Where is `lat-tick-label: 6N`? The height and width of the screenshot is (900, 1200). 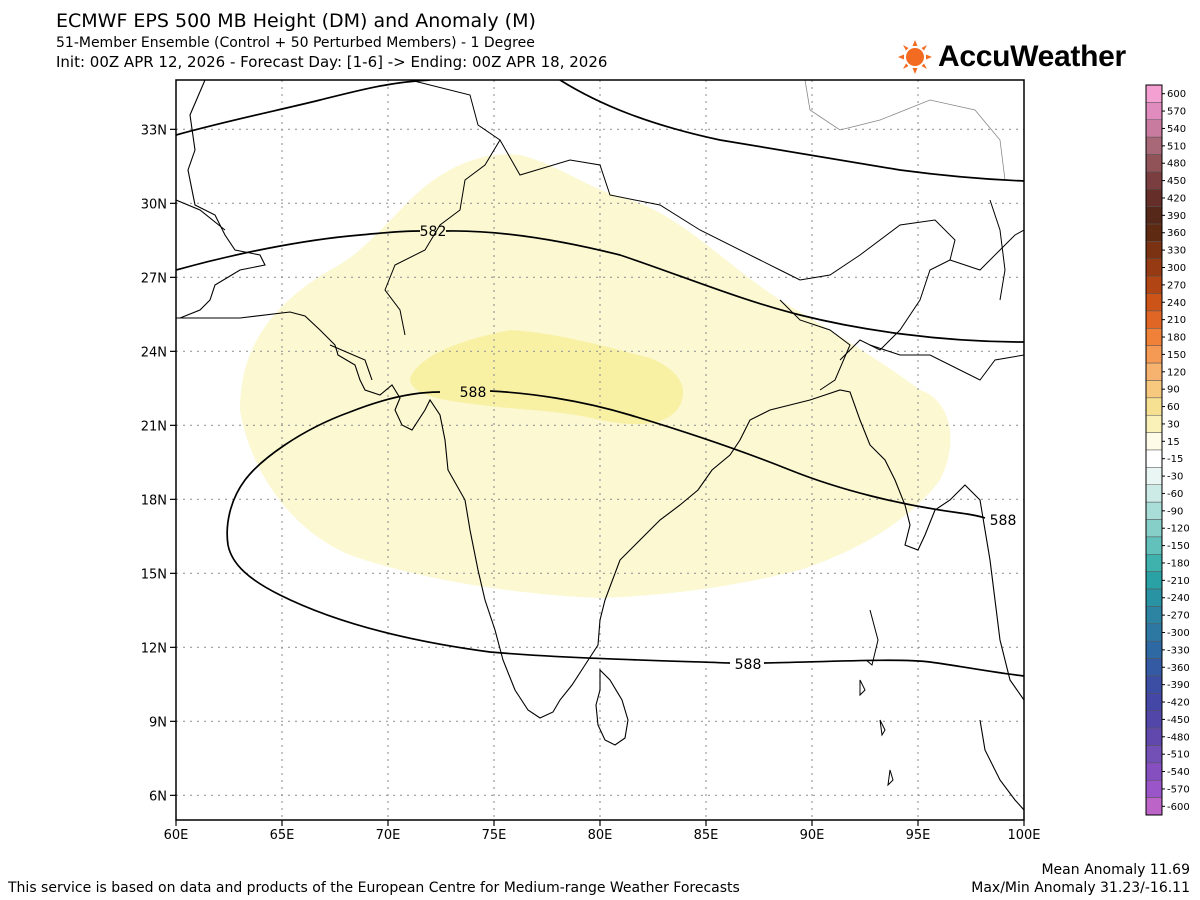 lat-tick-label: 6N is located at coordinates (158, 796).